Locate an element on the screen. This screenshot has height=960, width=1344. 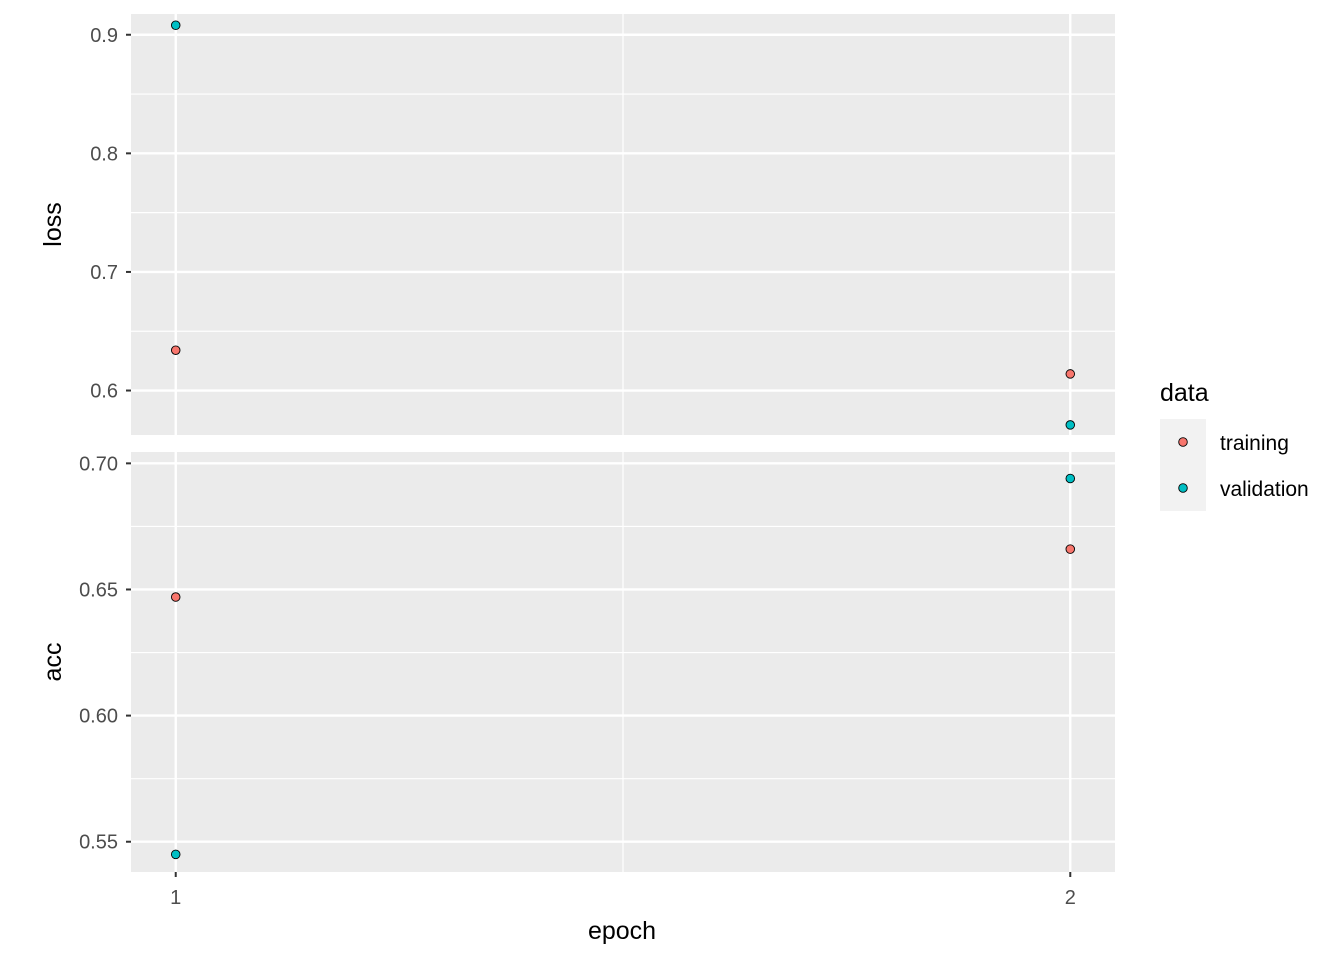
legend-label-training: training is located at coordinates (1254, 443).